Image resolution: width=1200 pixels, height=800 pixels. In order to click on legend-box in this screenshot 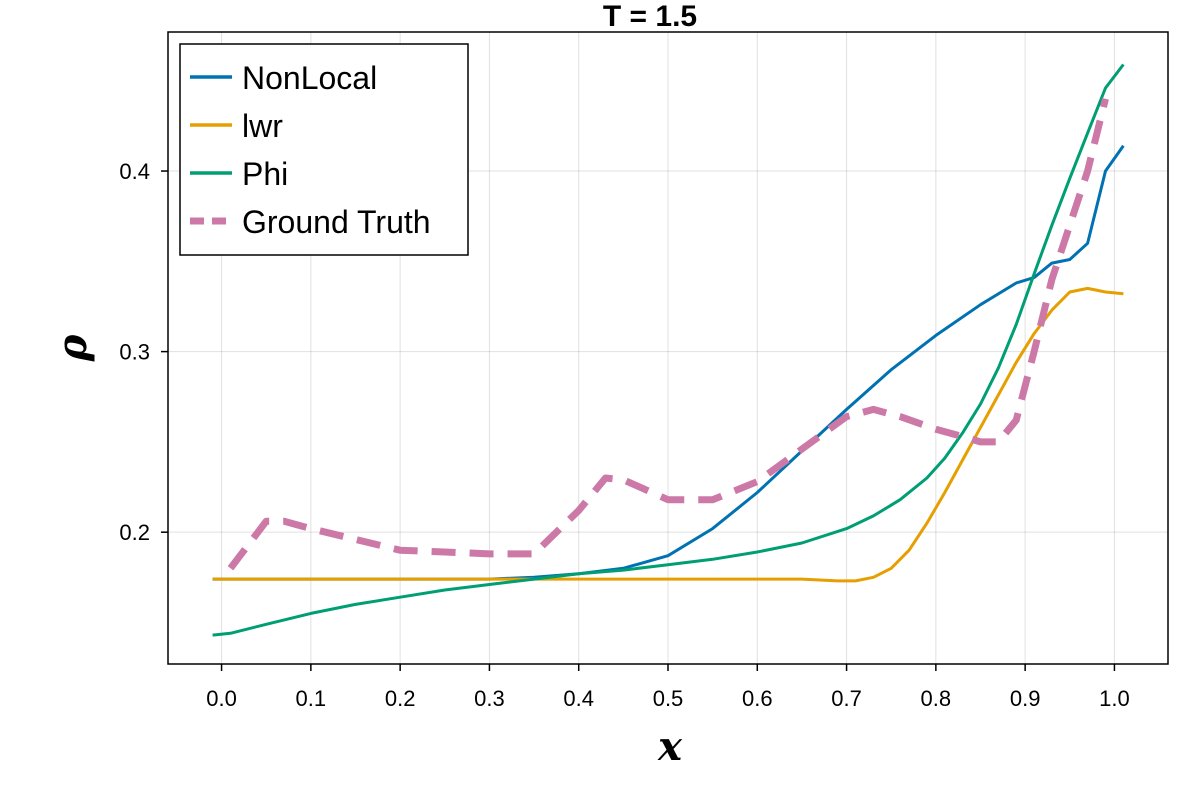, I will do `click(324, 149)`.